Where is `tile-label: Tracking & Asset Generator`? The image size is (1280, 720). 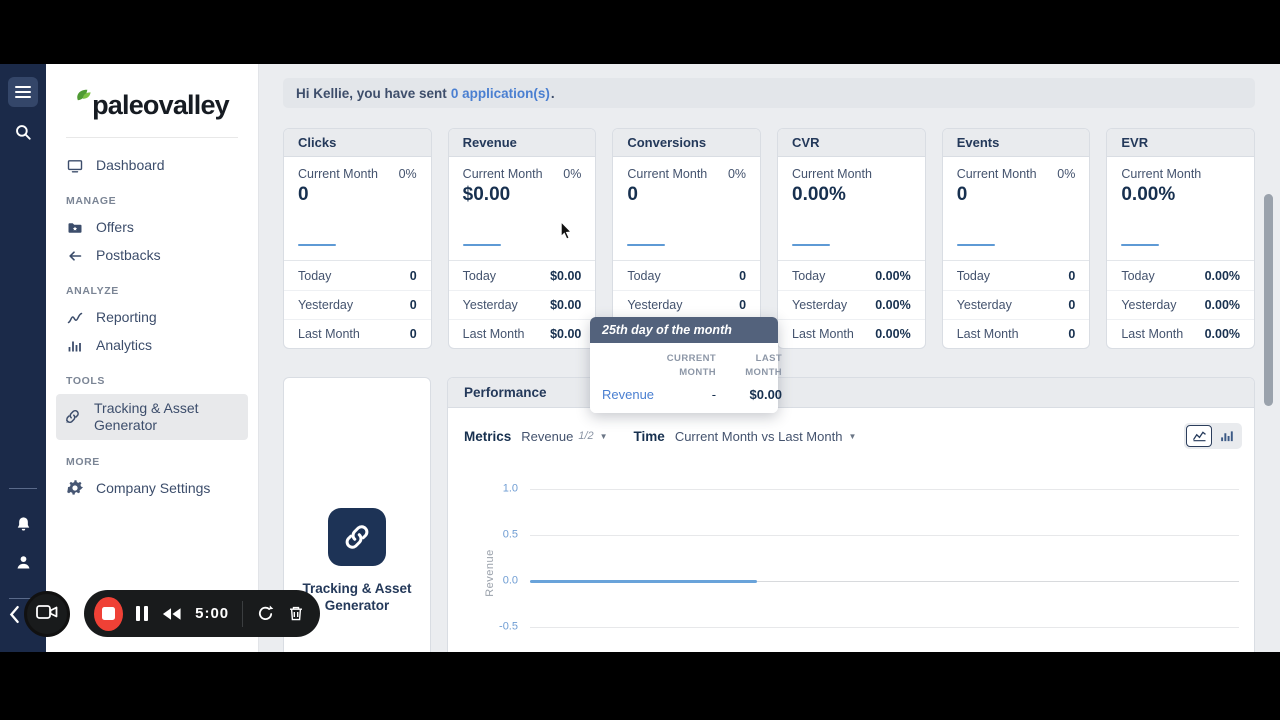
tile-label: Tracking & Asset Generator is located at coordinates (357, 597).